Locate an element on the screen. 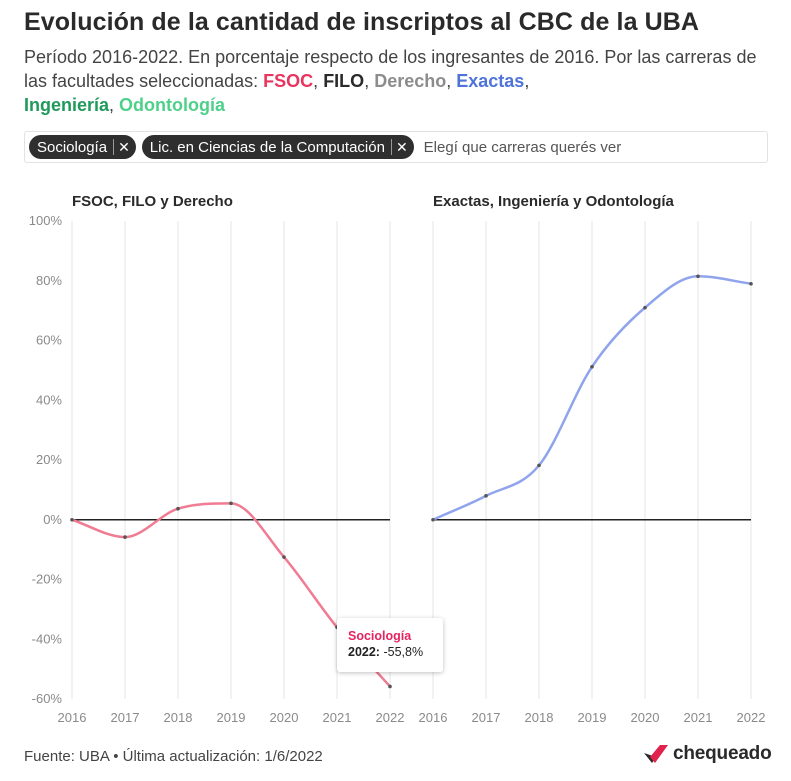 Image resolution: width=791 pixels, height=781 pixels. faculty-exactas: Exactas is located at coordinates (490, 81).